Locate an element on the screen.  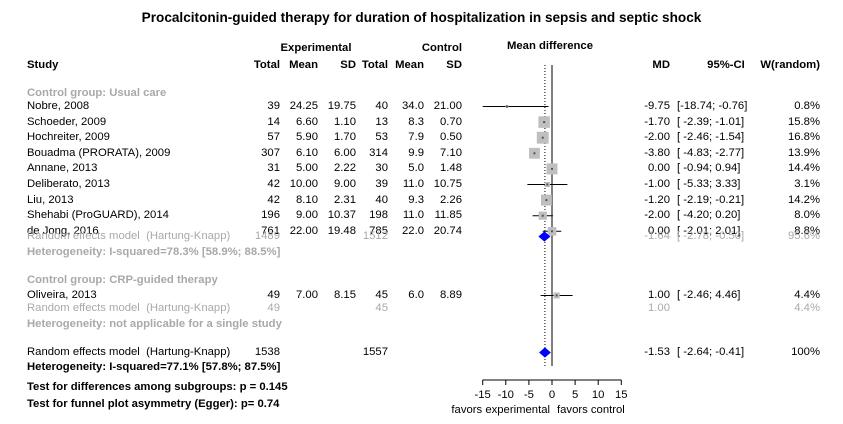
overall-md: -1.53 is located at coordinates (657, 352).